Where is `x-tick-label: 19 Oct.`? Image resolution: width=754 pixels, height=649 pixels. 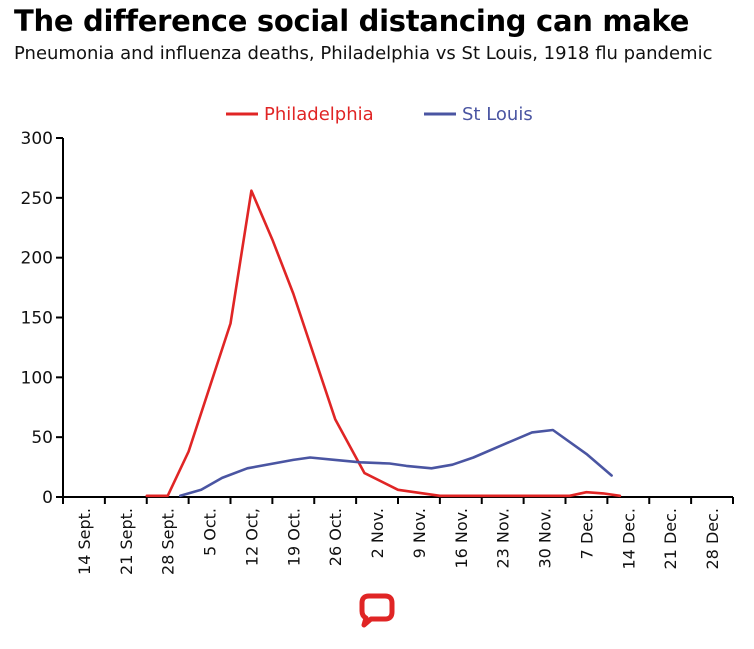 x-tick-label: 19 Oct. is located at coordinates (293, 537).